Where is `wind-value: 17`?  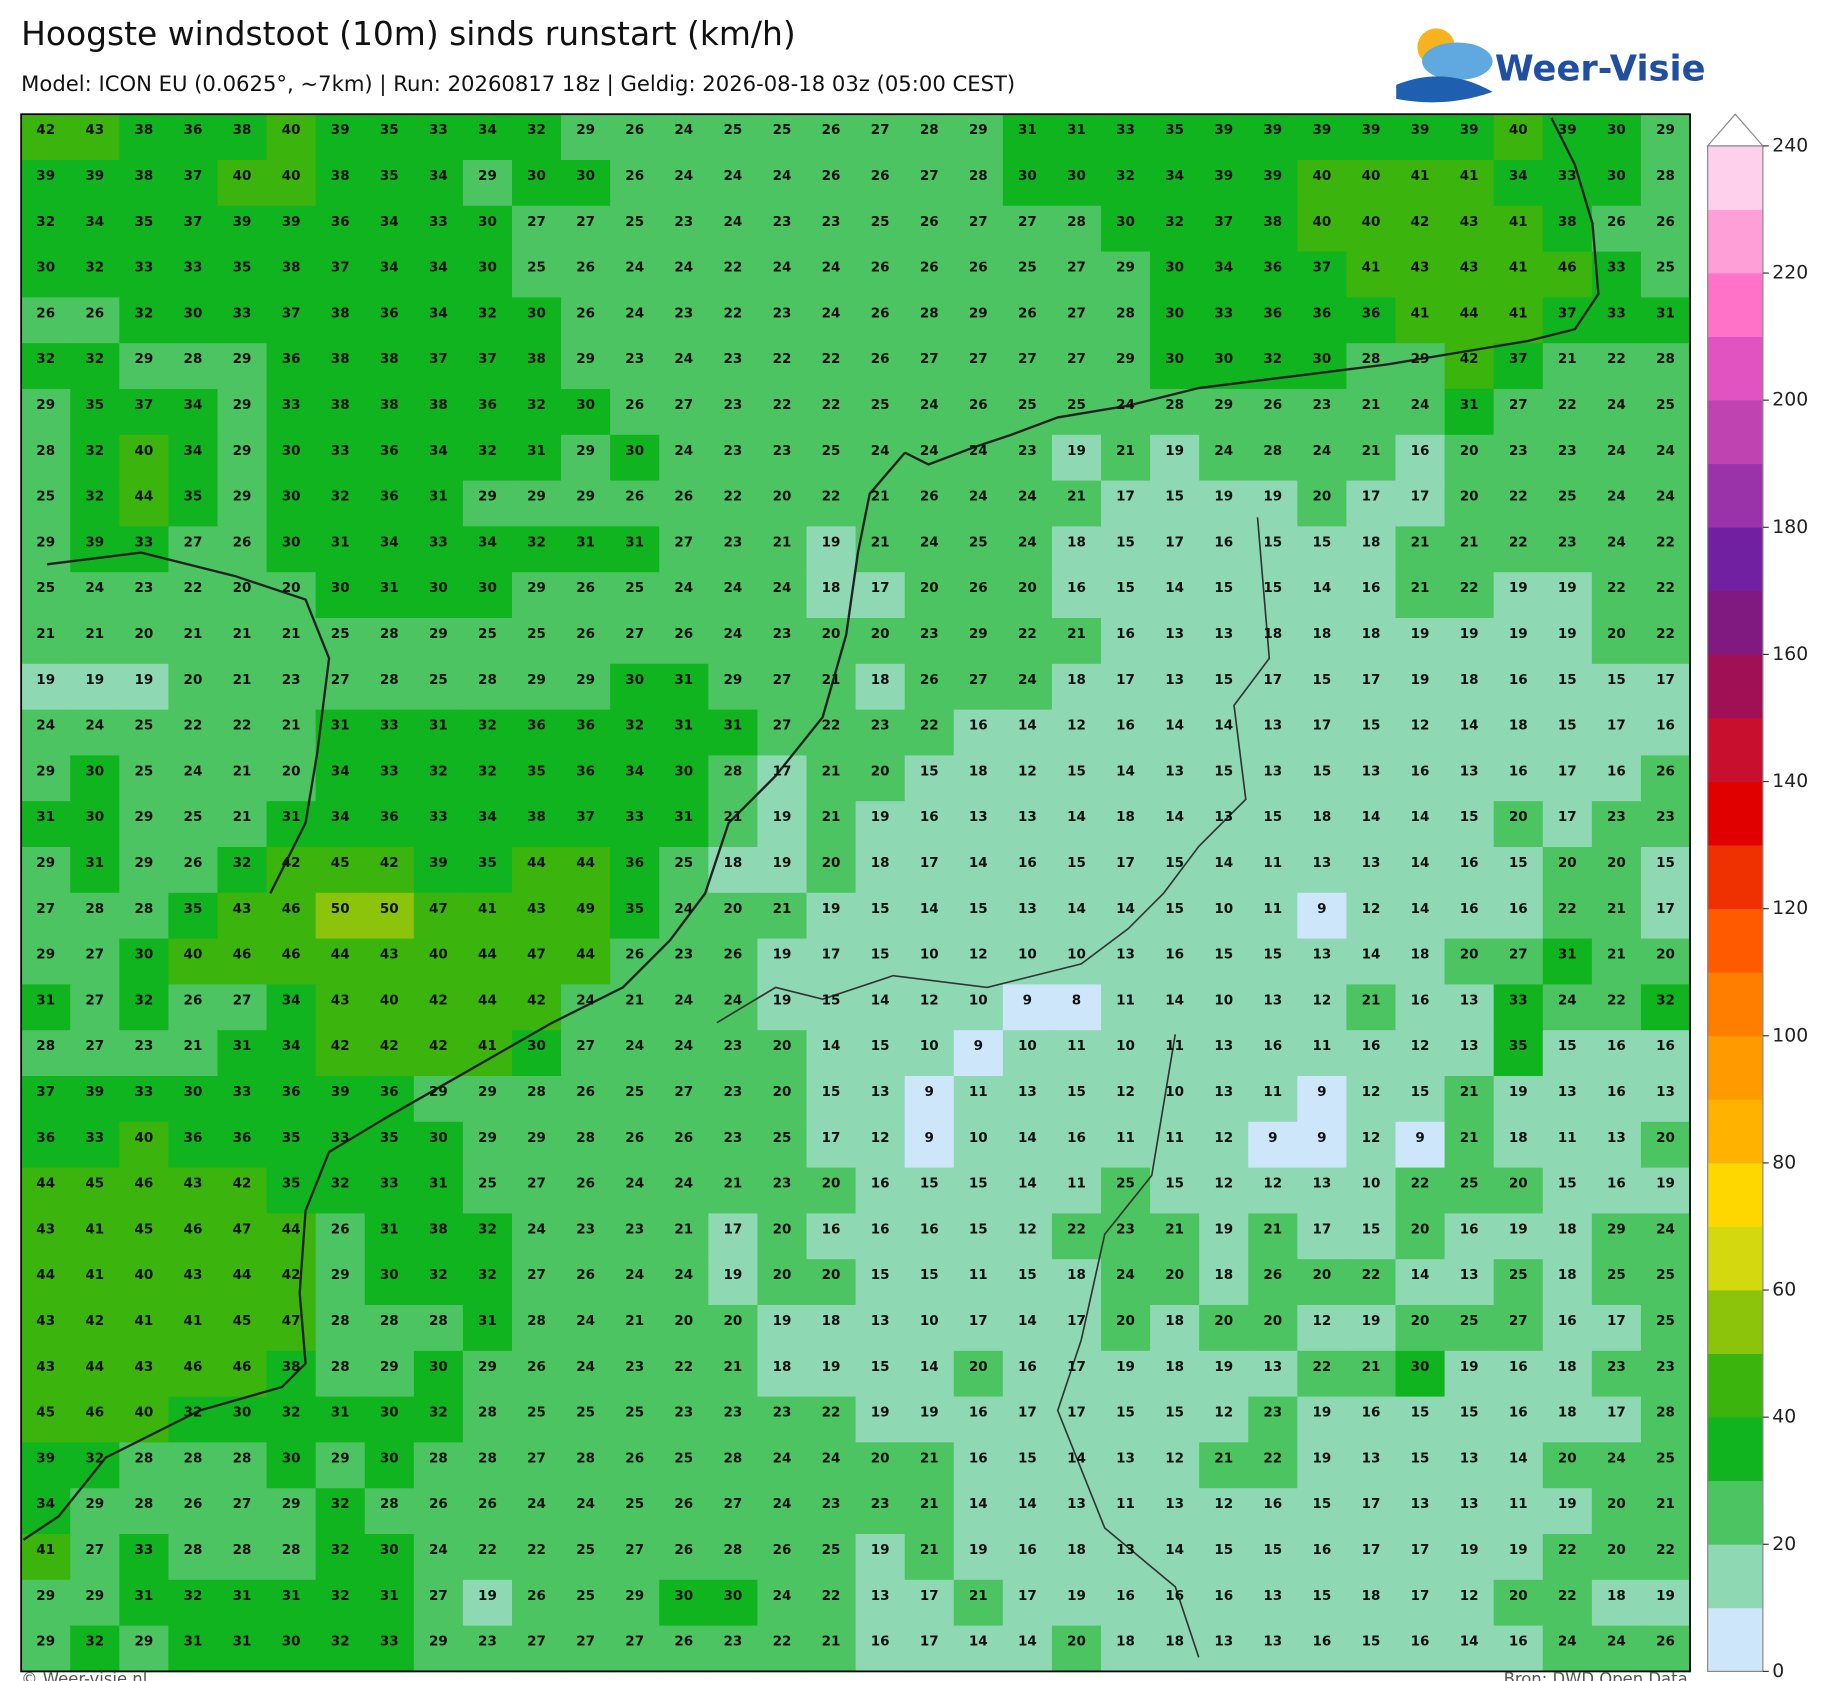
wind-value: 17 is located at coordinates (1076, 1321).